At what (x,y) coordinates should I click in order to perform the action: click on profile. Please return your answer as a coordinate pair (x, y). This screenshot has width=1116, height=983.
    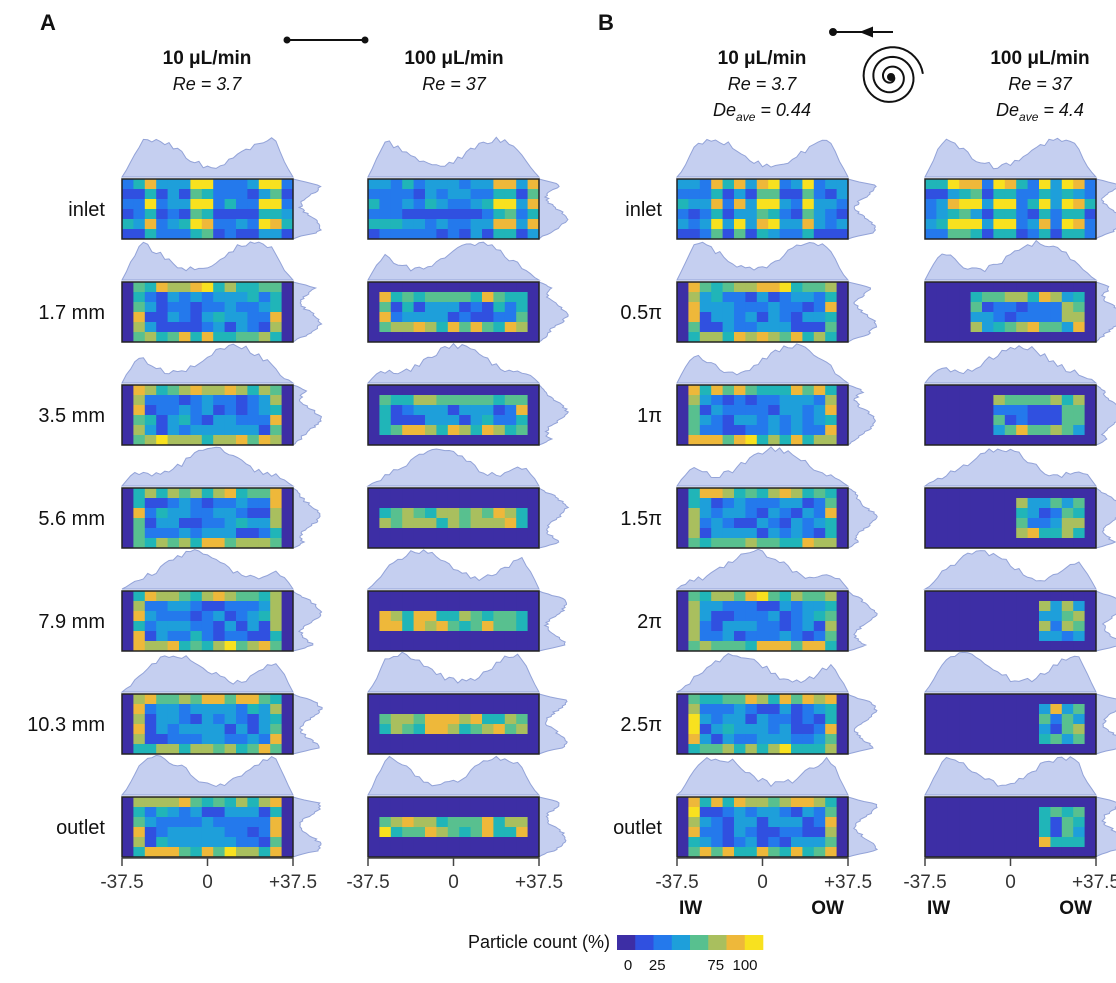
    Looking at the image, I should click on (862, 518).